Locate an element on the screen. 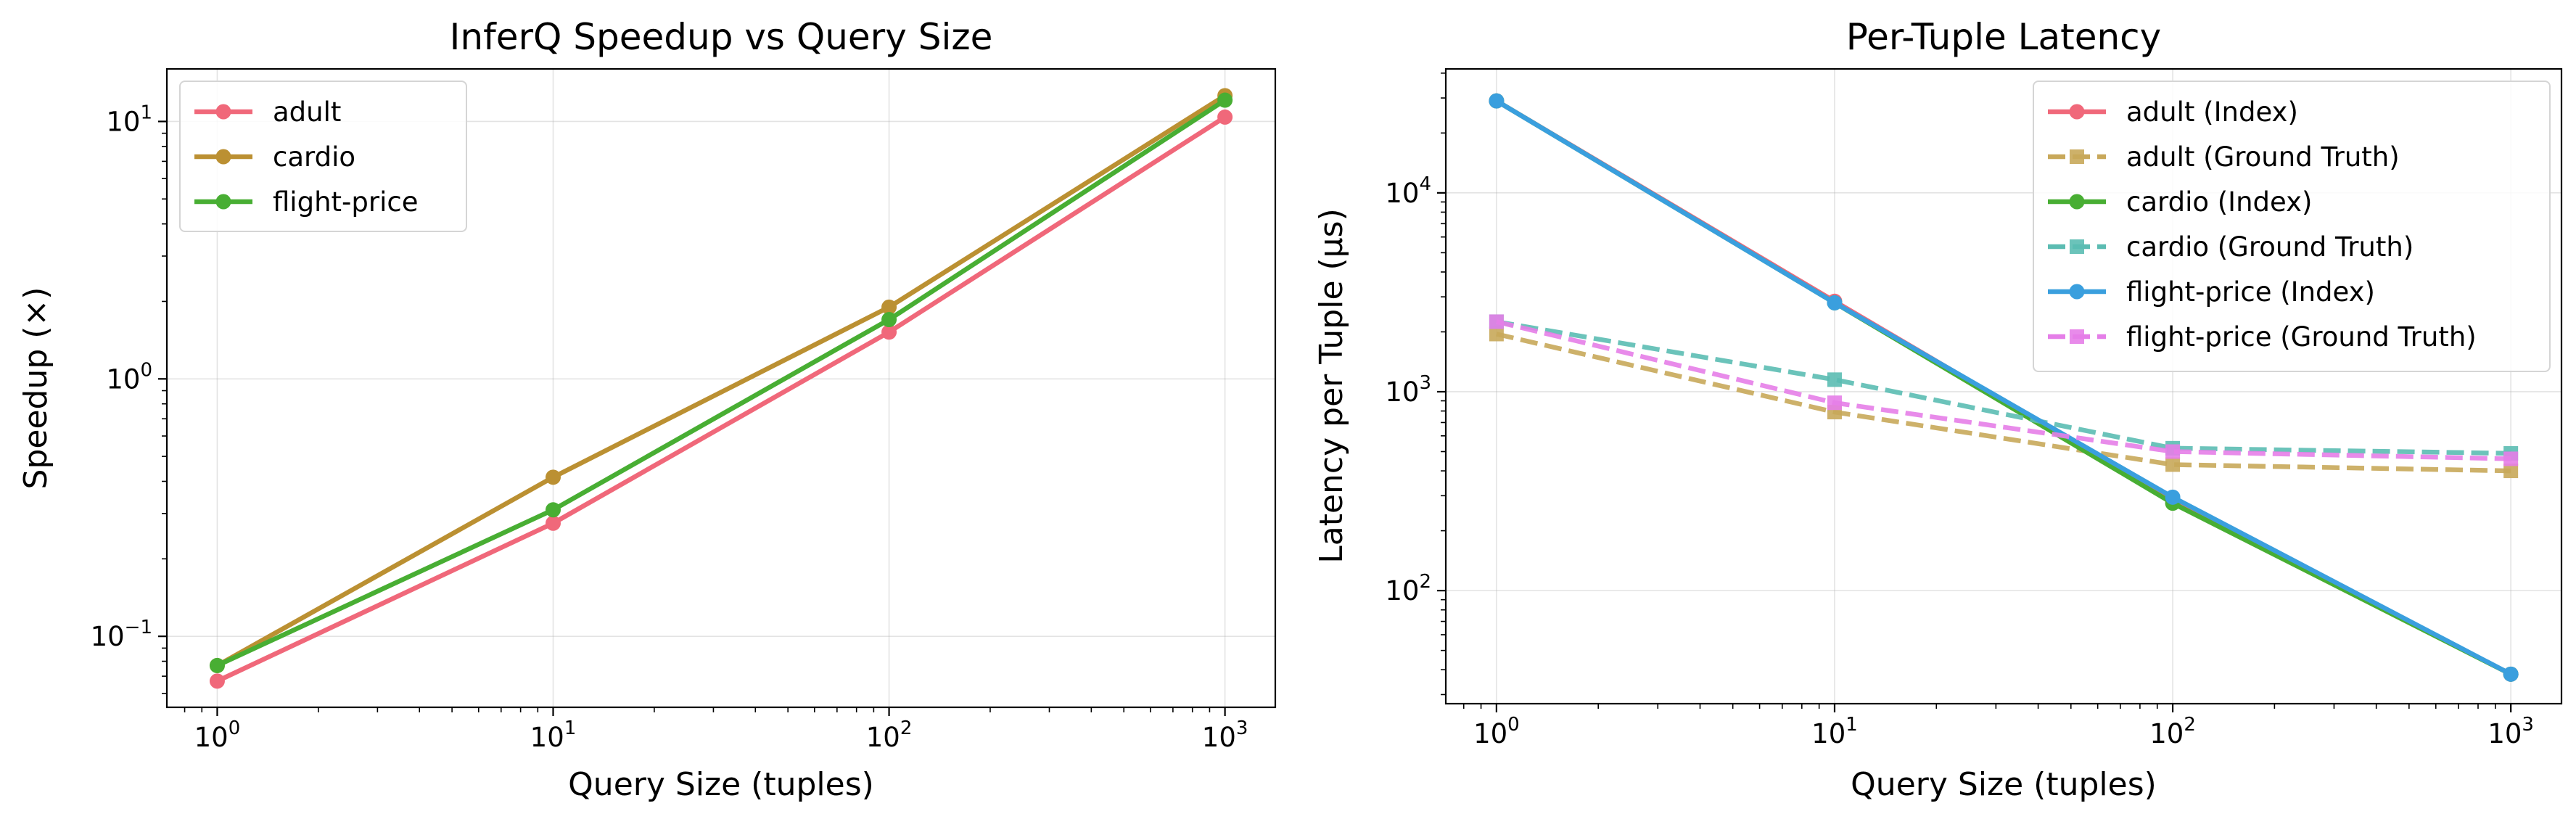 This screenshot has height=827, width=2576. legend: adult cardio flight-price is located at coordinates (323, 156).